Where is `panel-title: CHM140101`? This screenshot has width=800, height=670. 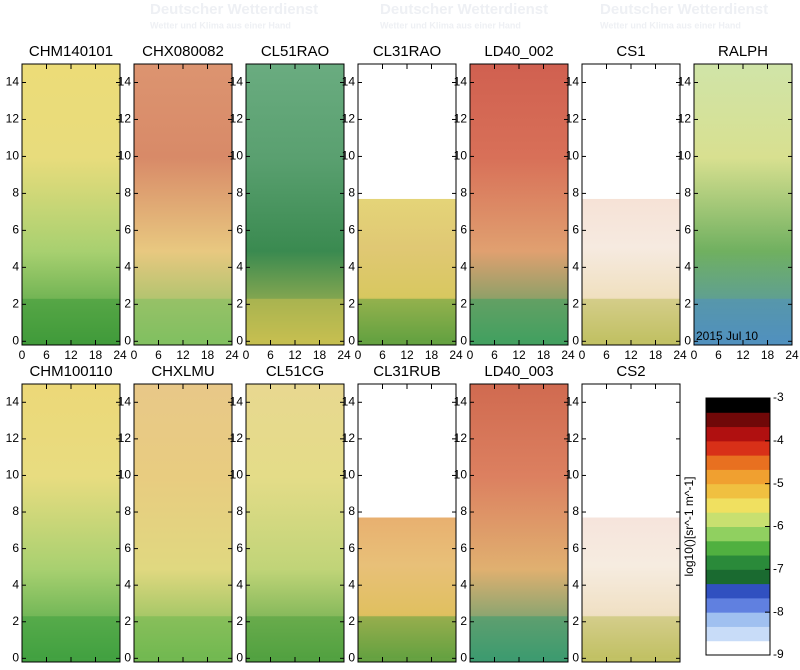 panel-title: CHM140101 is located at coordinates (71, 51).